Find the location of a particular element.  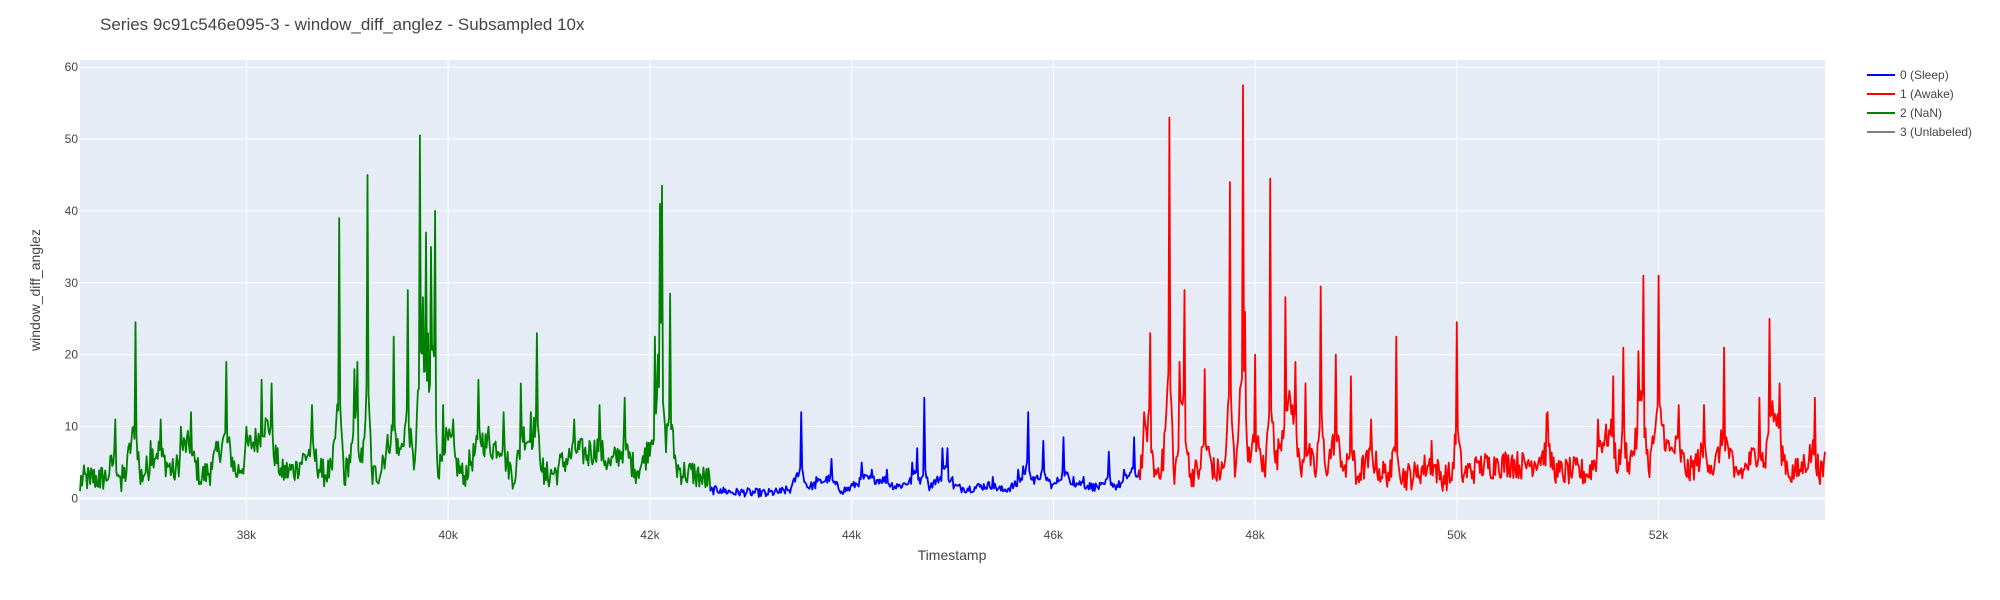

legend-item: 1 (Awake) is located at coordinates (1927, 94).